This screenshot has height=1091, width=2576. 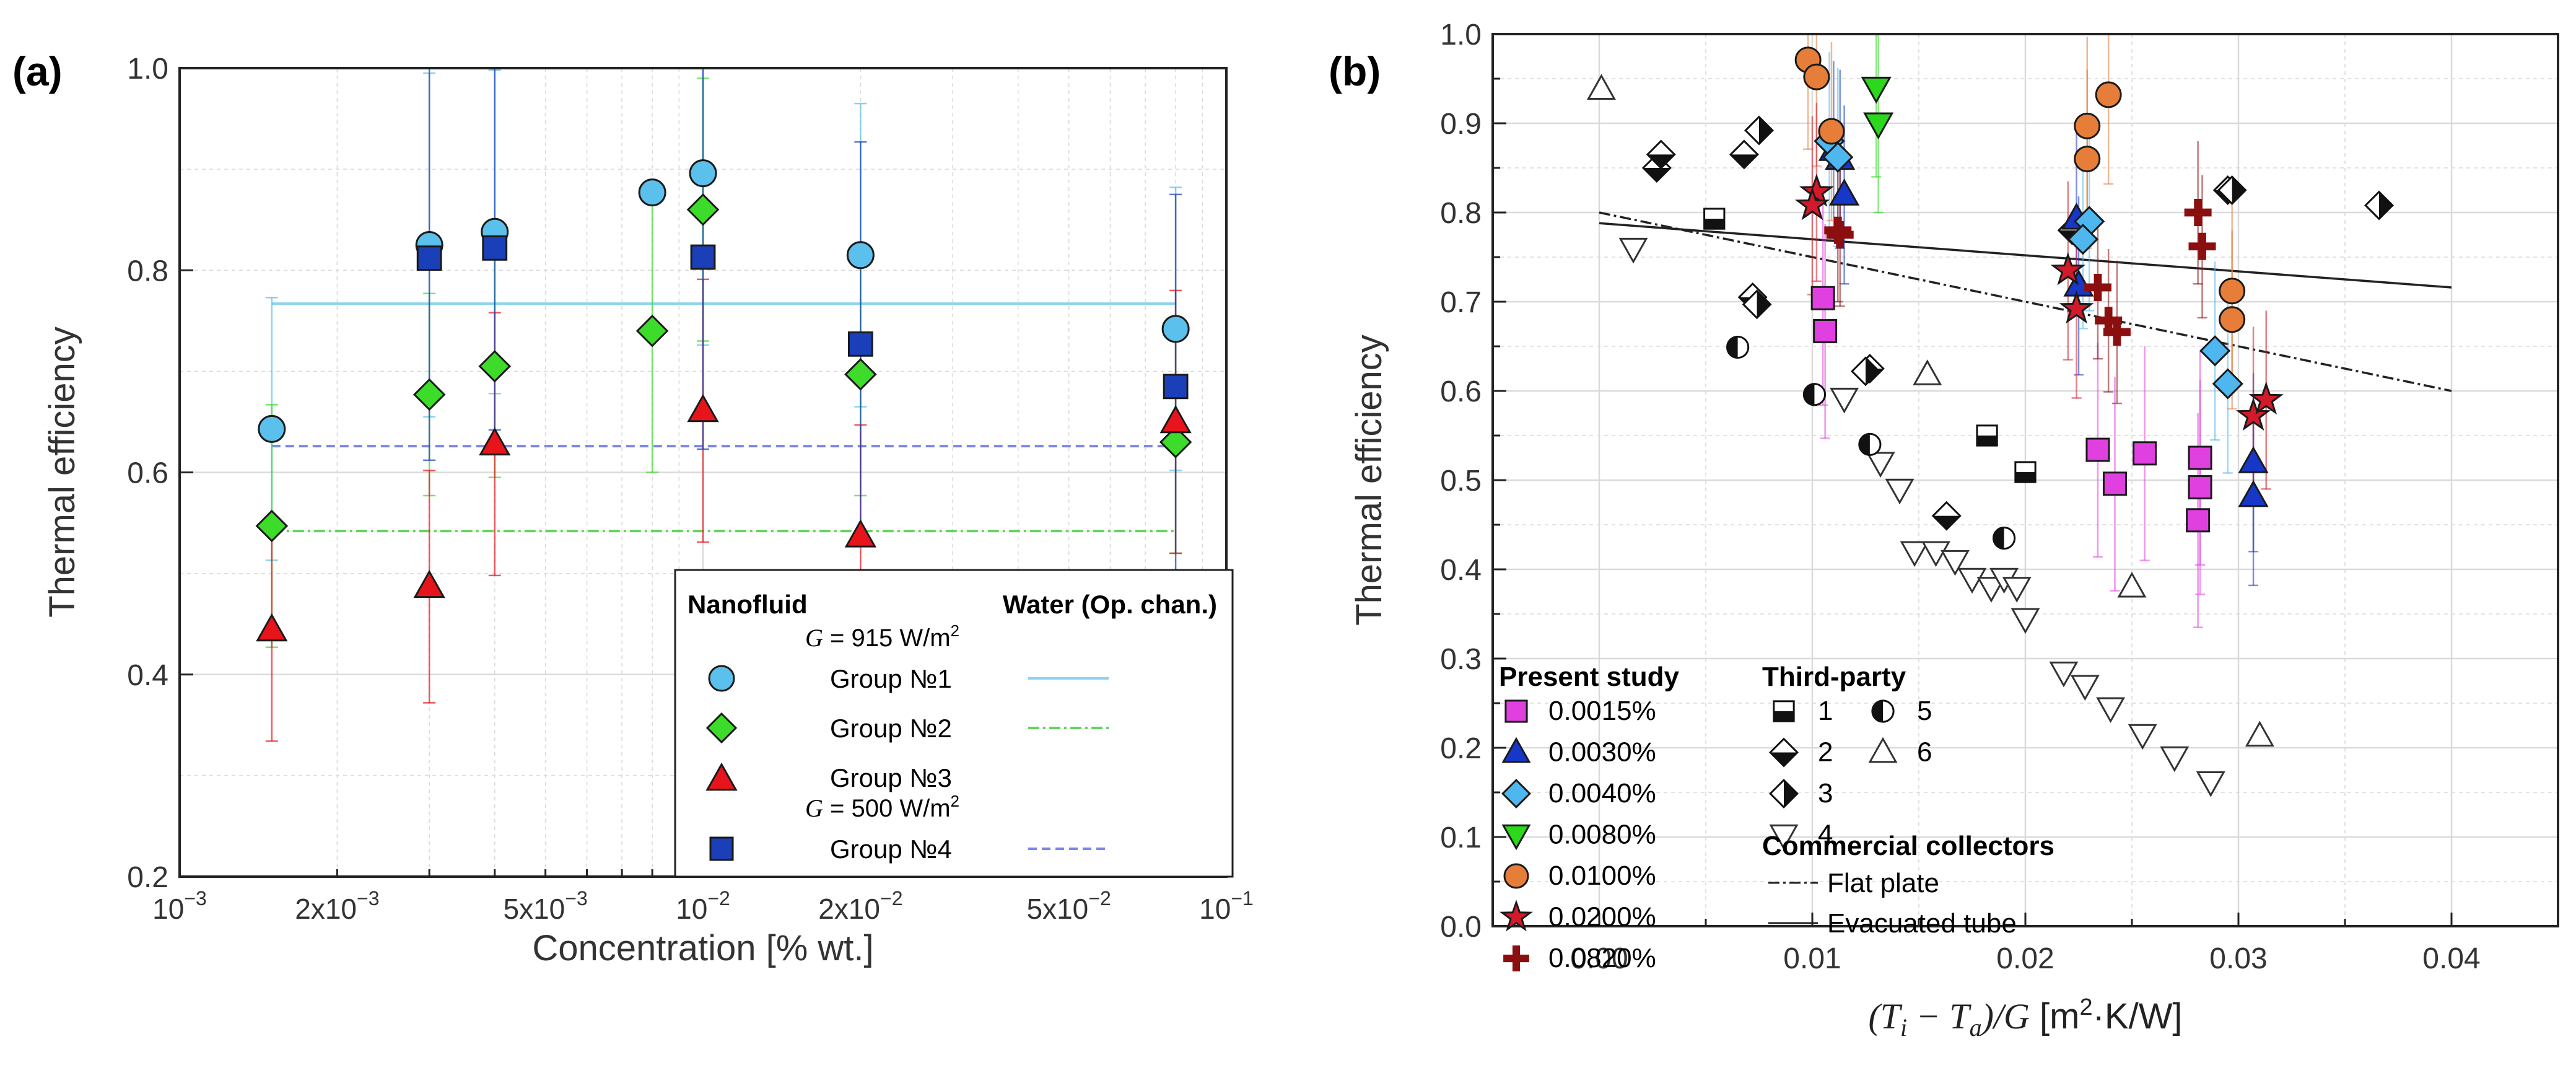 What do you see at coordinates (860, 906) in the screenshot?
I see `panel-a-xtick-label: 2x10⁻²` at bounding box center [860, 906].